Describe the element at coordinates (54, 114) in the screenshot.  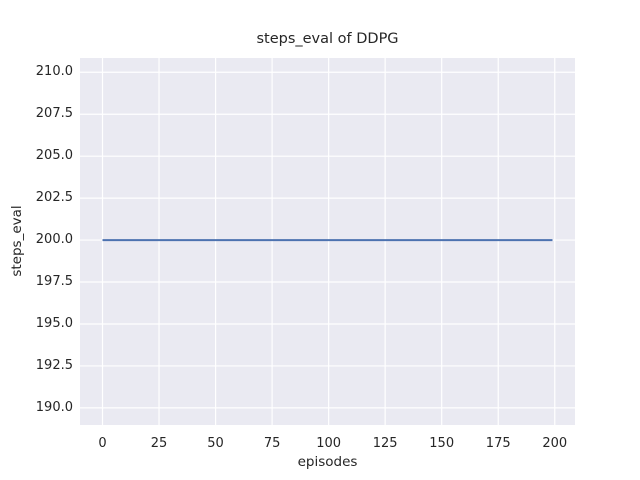
I see `y-tick-label: 207.5` at that location.